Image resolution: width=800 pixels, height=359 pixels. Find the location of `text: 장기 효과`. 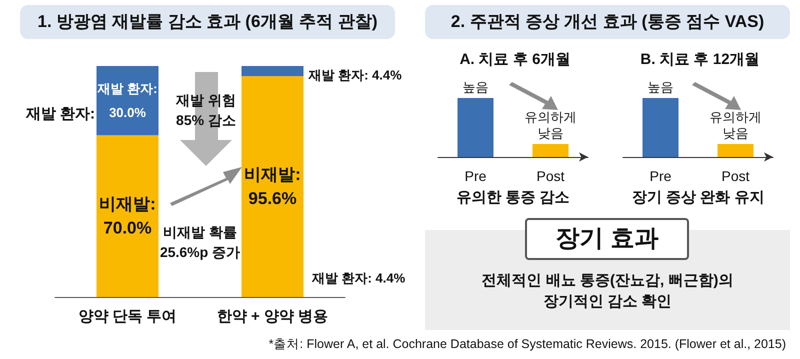

text: 장기 효과 is located at coordinates (607, 239).